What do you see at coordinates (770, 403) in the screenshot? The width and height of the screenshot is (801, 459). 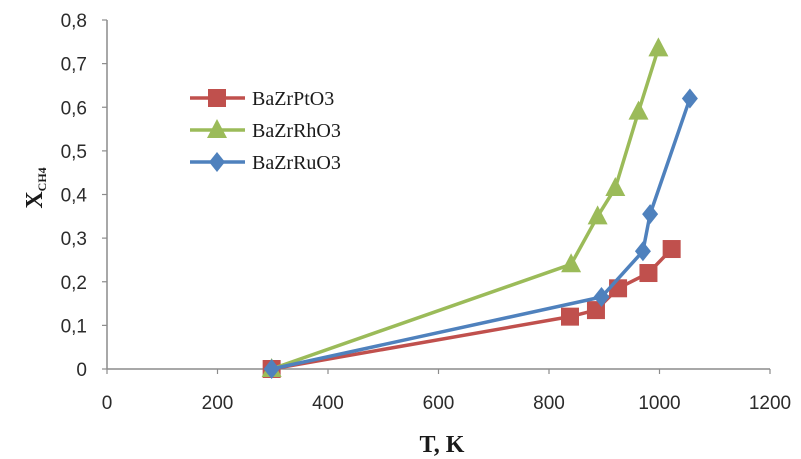 I see `x-tick-label: 1200` at bounding box center [770, 403].